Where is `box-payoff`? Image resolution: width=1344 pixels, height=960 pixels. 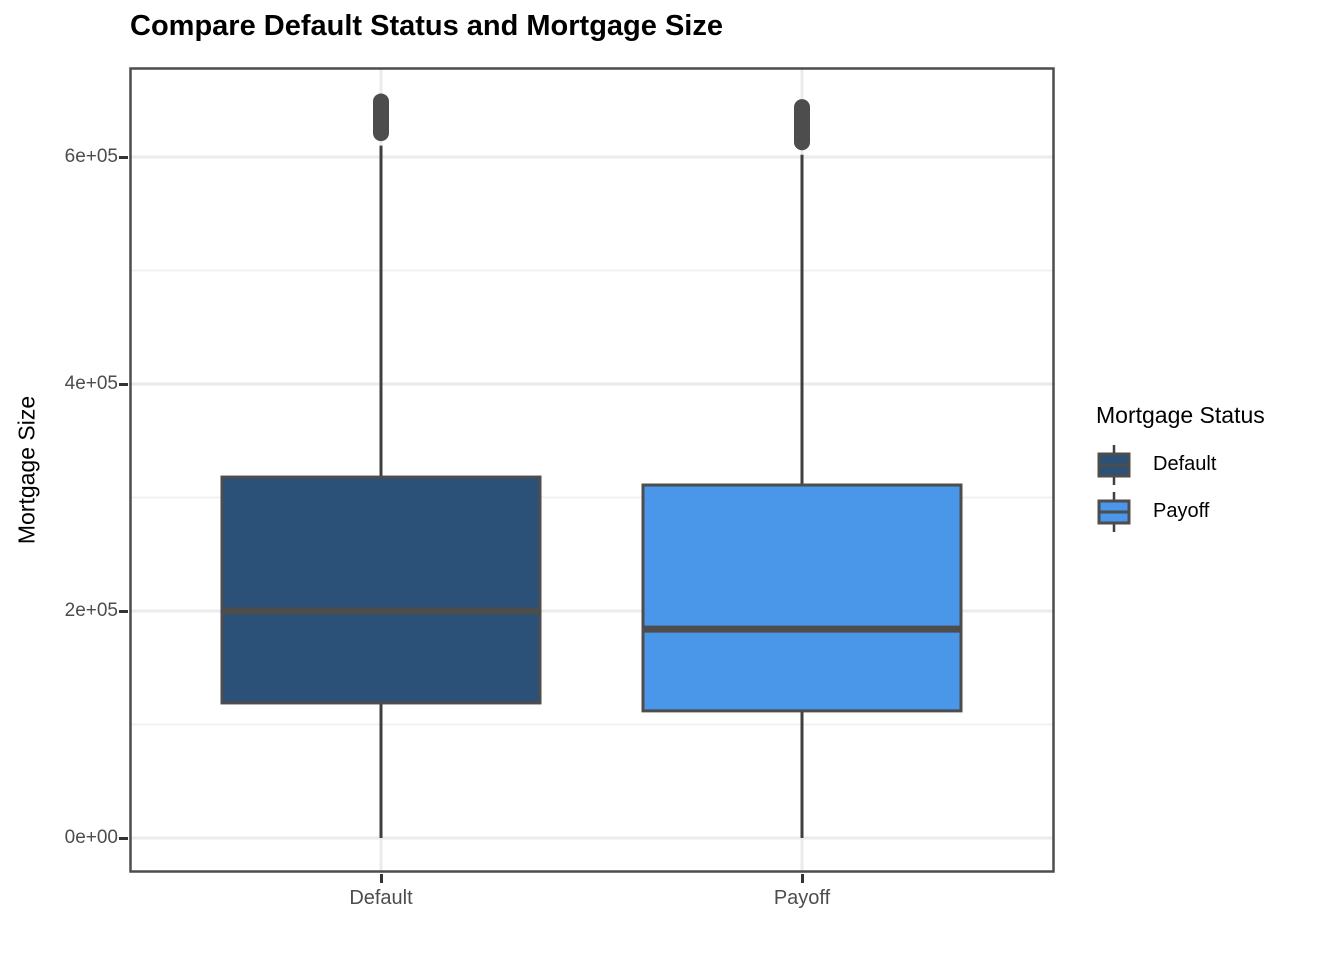 box-payoff is located at coordinates (802, 598).